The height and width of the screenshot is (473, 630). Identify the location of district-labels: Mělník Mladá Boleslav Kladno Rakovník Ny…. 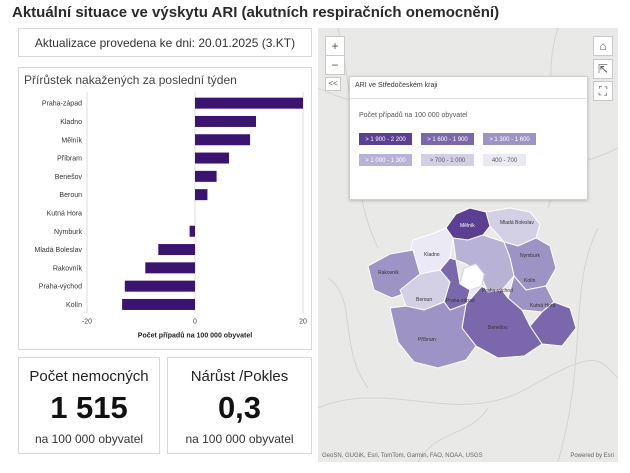
(467, 281).